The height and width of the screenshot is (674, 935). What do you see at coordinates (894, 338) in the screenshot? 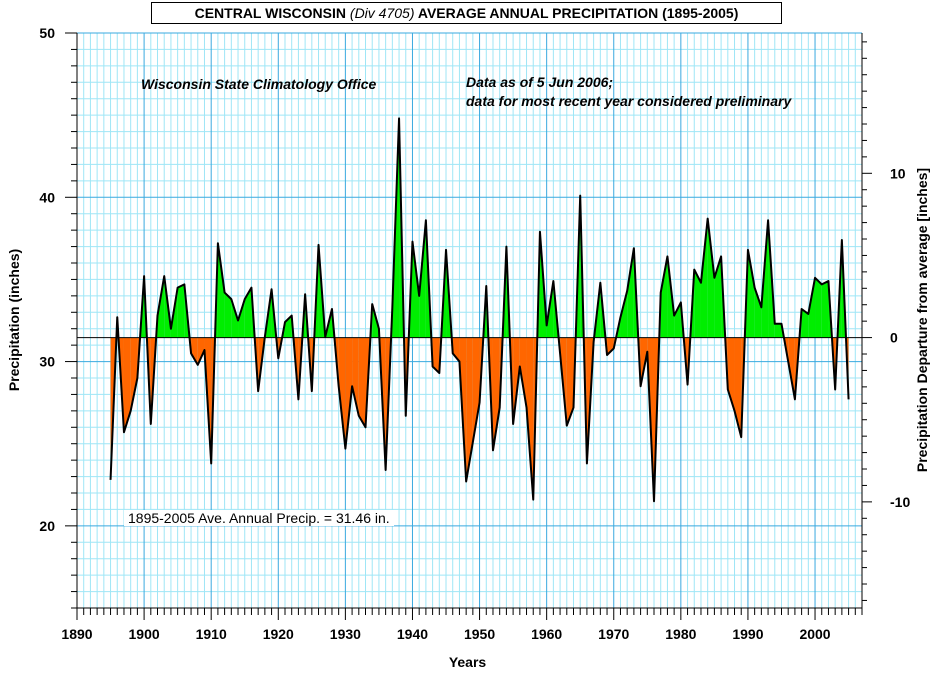
I see `right-y-tick-label: 0` at bounding box center [894, 338].